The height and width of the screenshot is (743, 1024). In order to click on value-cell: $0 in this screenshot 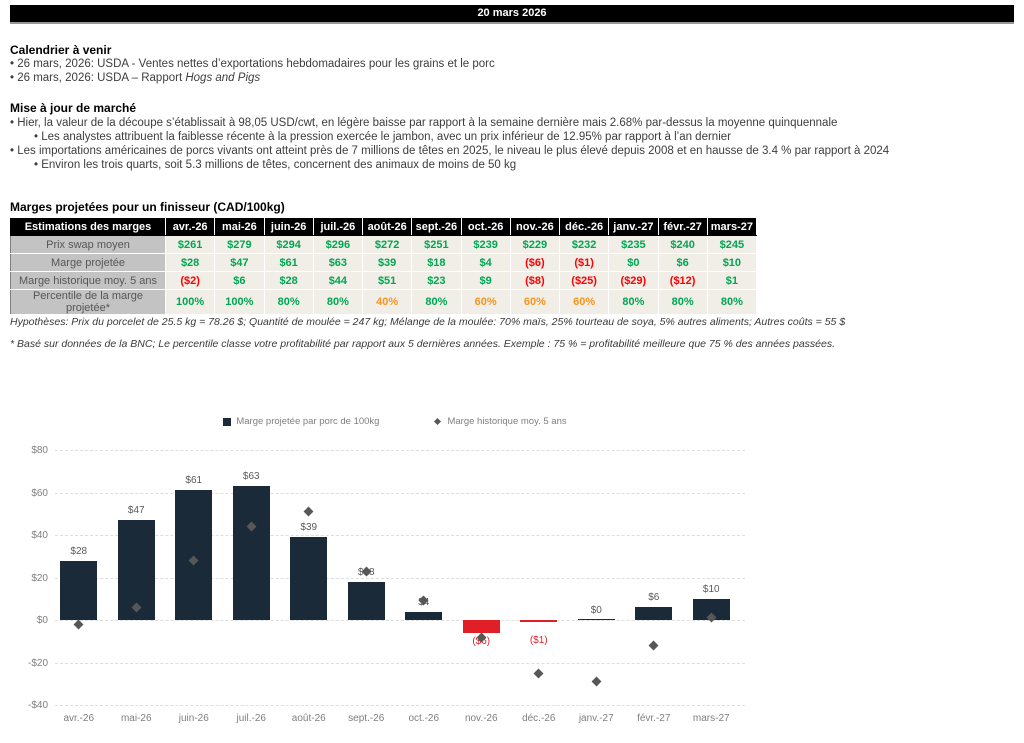, I will do `click(633, 262)`.